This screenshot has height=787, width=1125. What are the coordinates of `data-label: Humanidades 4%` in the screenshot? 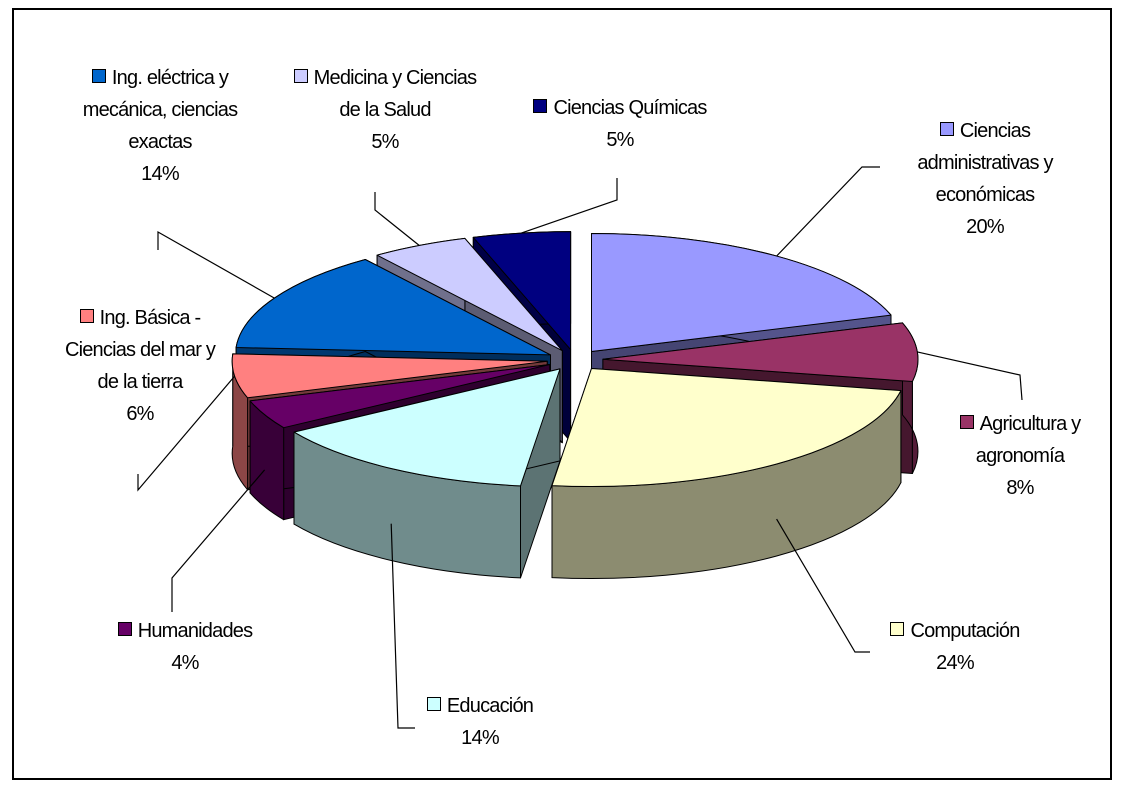 It's located at (185, 647).